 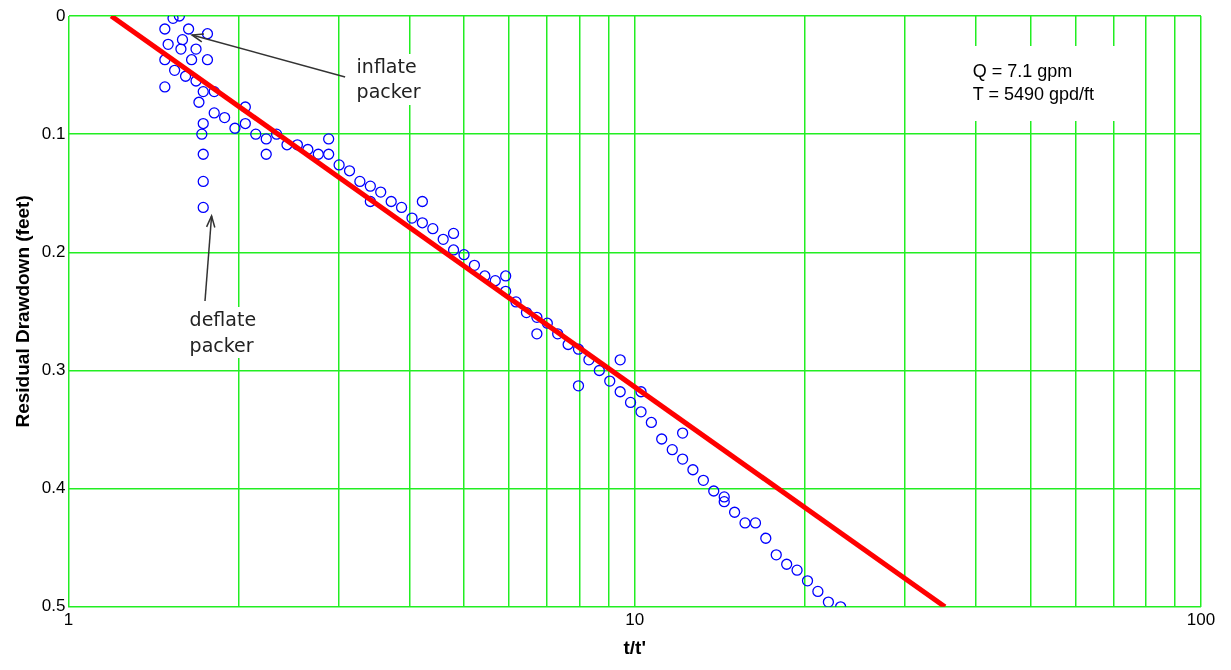 What do you see at coordinates (68, 619) in the screenshot?
I see `x-tick-label: 1` at bounding box center [68, 619].